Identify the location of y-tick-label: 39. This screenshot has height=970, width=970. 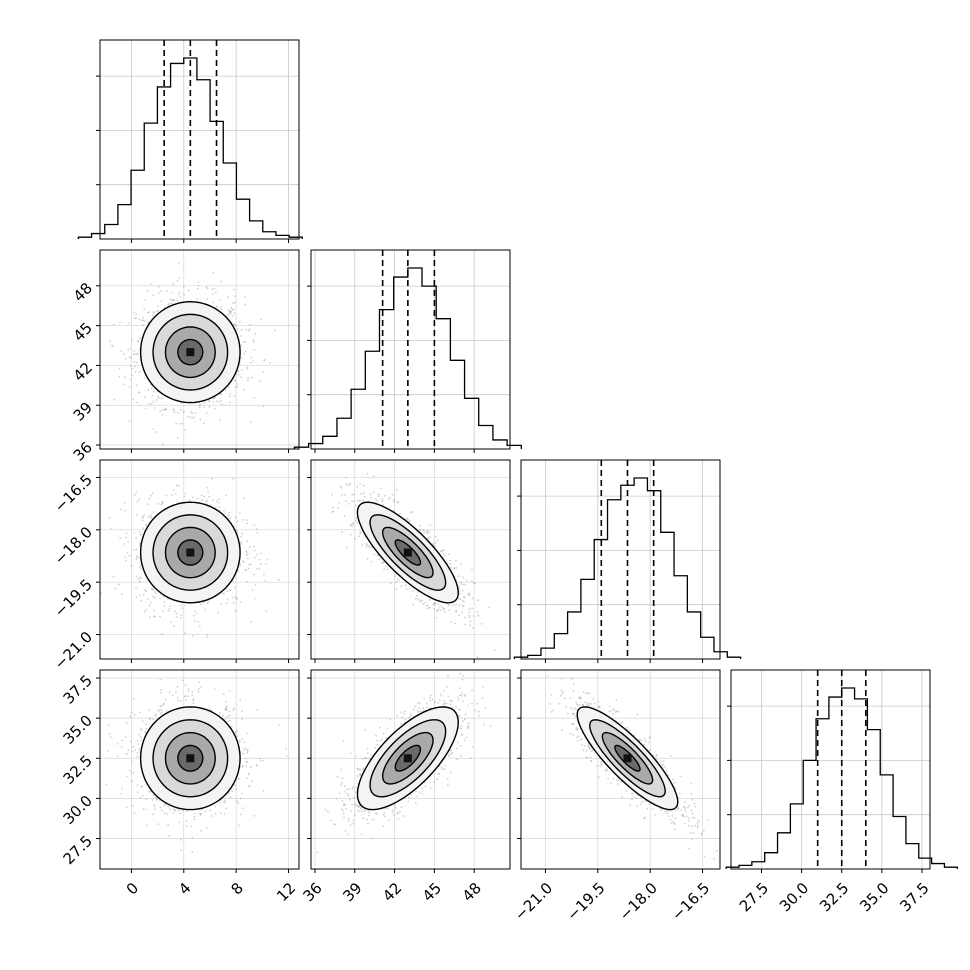
(83, 412).